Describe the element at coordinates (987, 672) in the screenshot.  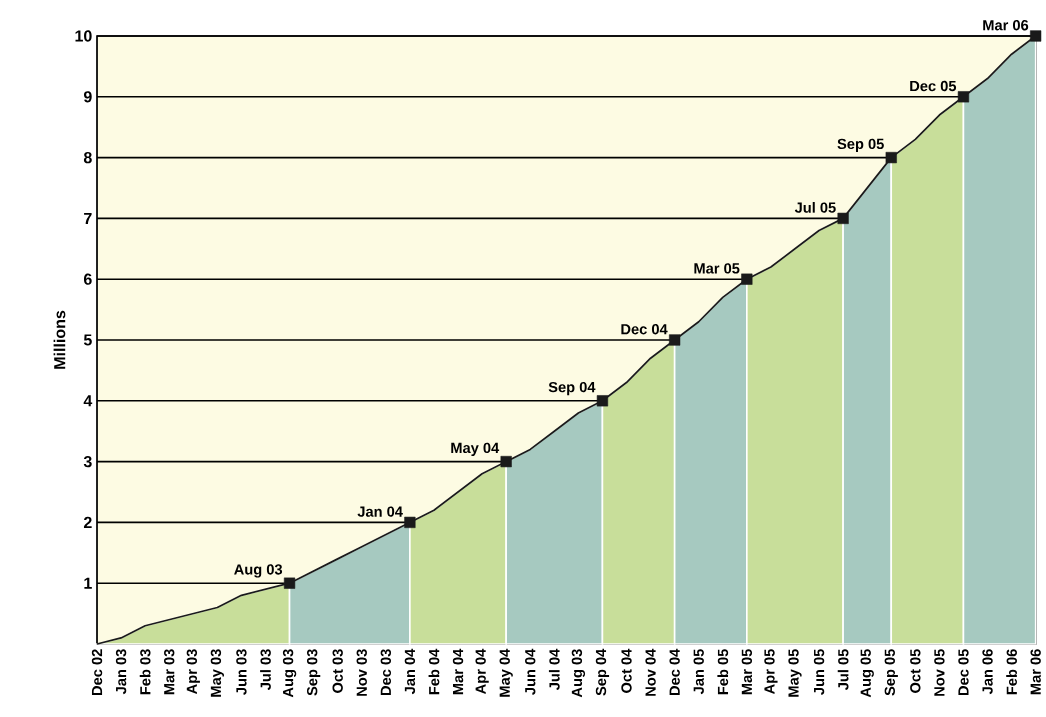
I see `x-tick-label: Jan 06` at that location.